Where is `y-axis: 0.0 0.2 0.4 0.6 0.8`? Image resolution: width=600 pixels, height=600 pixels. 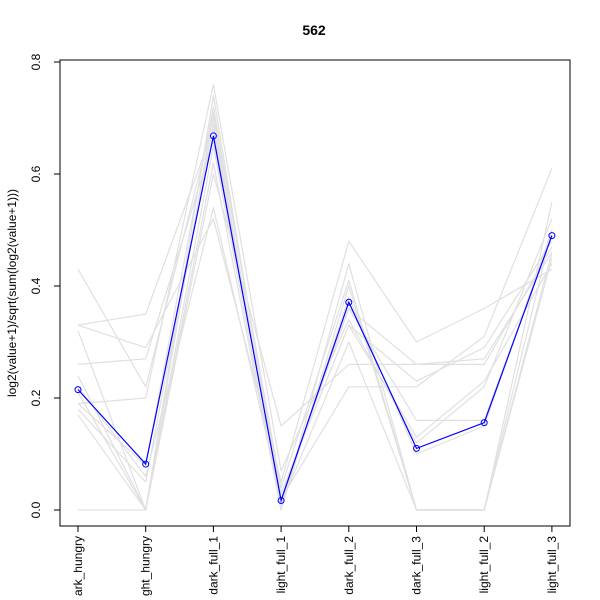
y-axis: 0.0 0.2 0.4 0.6 0.8 is located at coordinates (44, 285).